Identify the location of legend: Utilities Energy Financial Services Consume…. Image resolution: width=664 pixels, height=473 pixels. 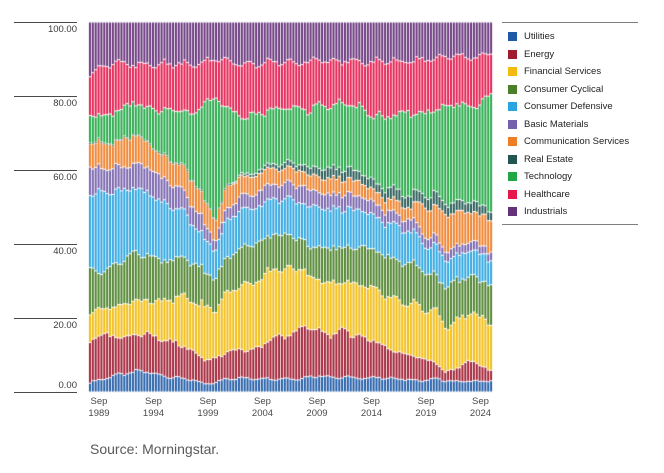
(570, 123).